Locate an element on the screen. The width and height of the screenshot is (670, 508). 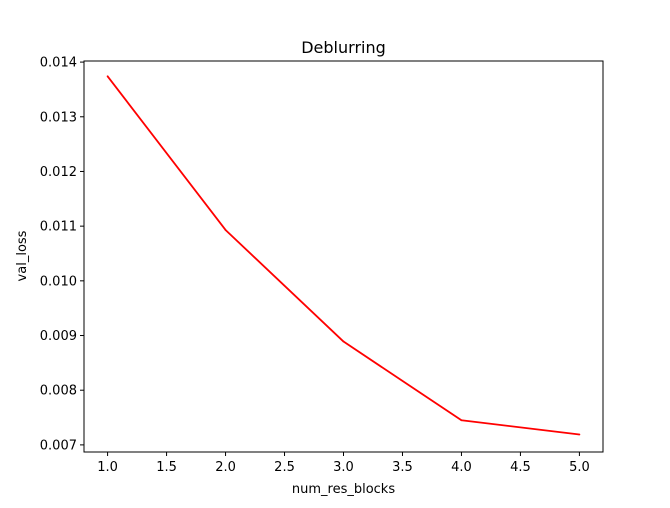
y-tick-label: 0.008 is located at coordinates (58, 391).